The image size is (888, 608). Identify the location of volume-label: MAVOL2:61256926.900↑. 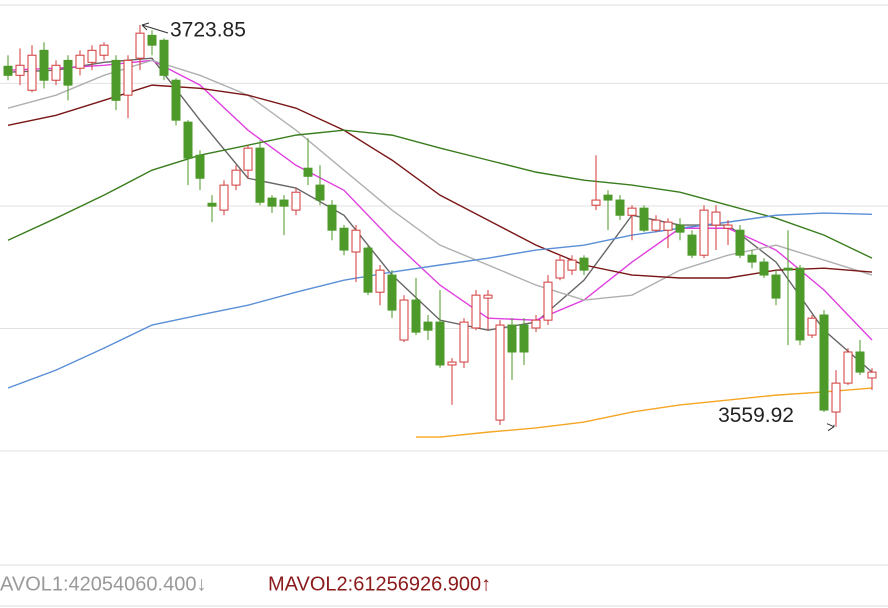
(379, 584).